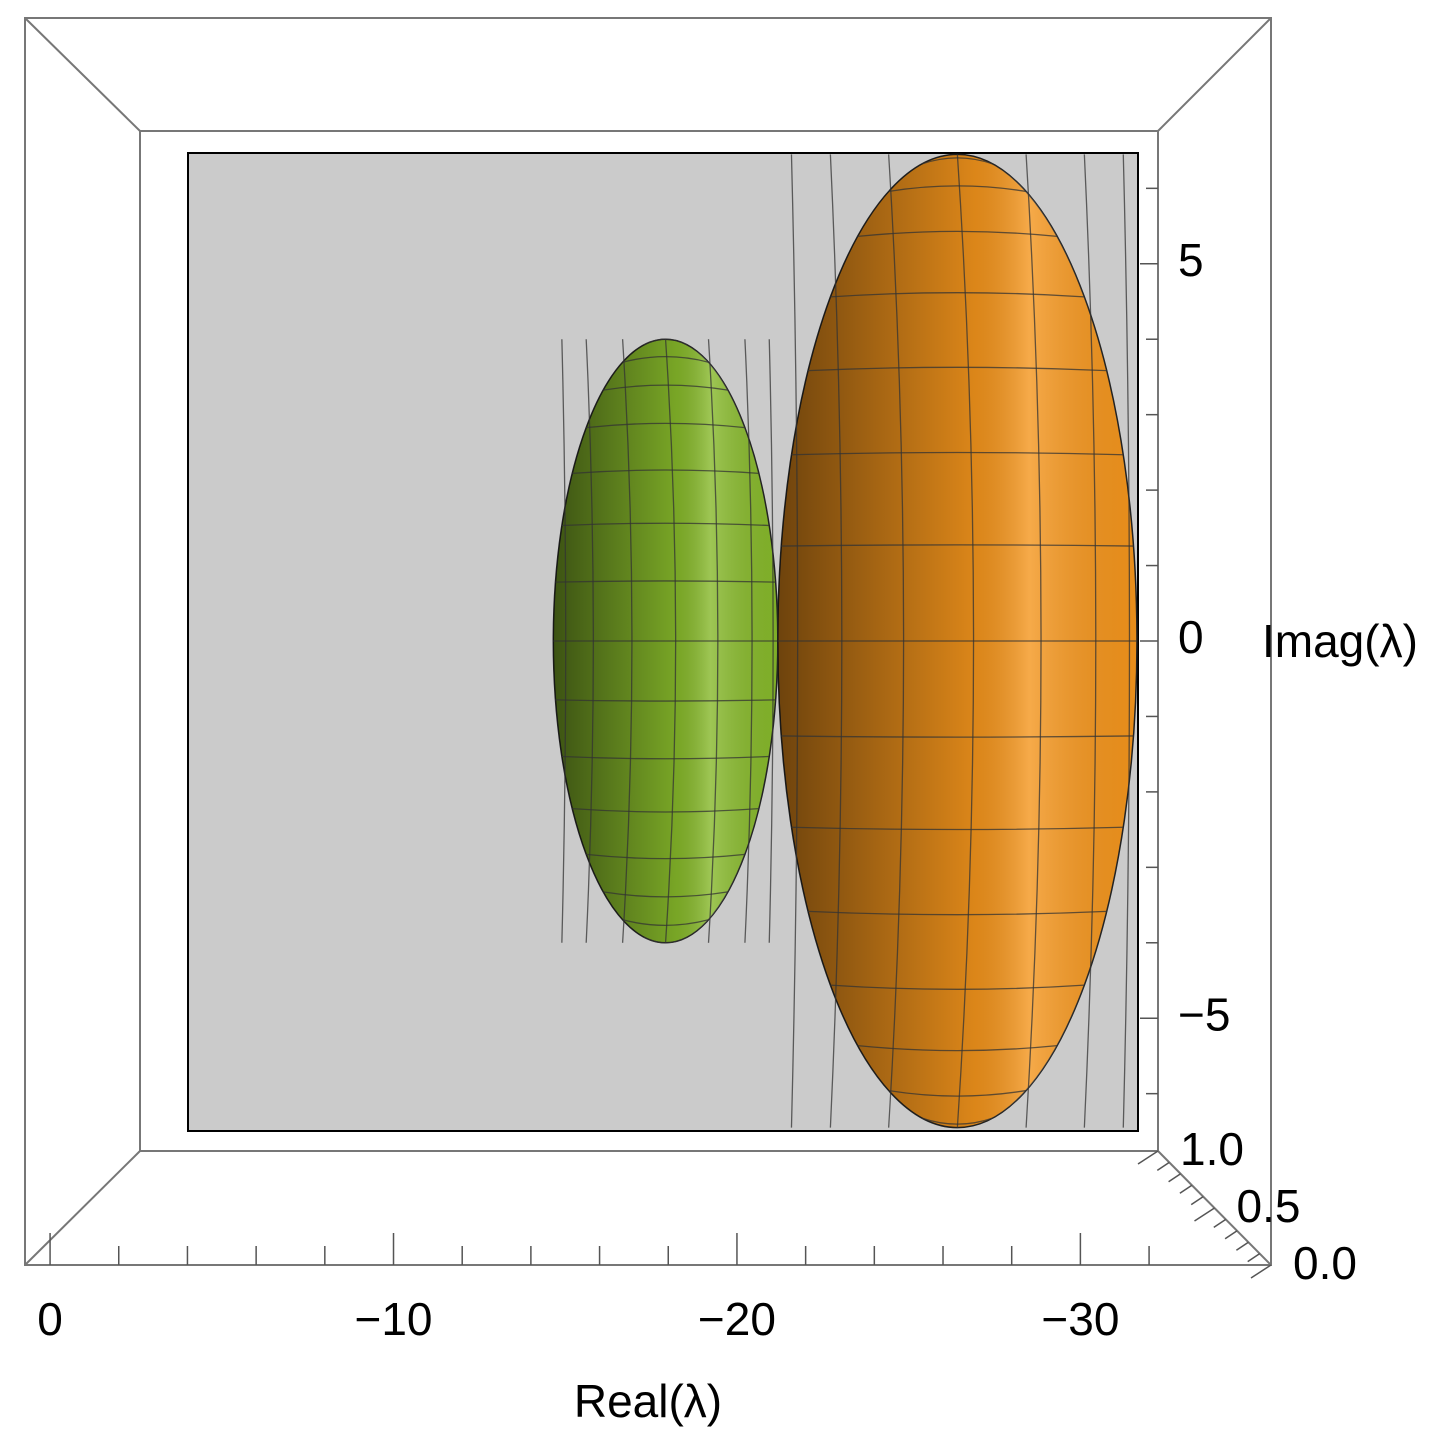  I want to click on x-axis-label: Real(λ), so click(648, 1401).